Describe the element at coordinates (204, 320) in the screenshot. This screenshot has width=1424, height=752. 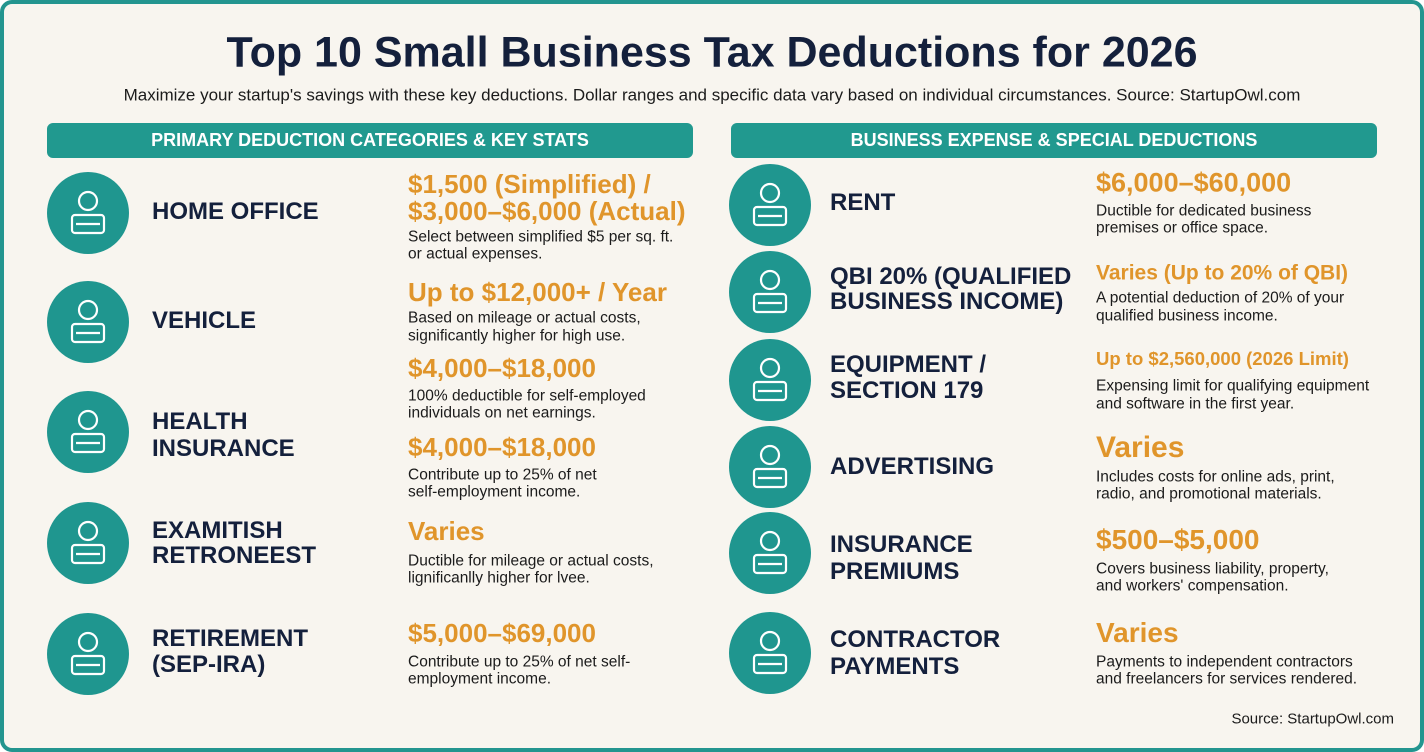
I see `item-label: VEHICLE` at that location.